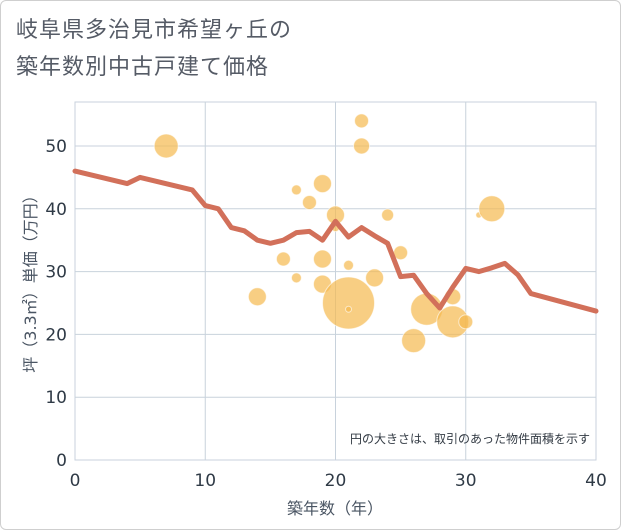 The image size is (621, 530). I want to click on y-tick-label: 50, so click(56, 147).